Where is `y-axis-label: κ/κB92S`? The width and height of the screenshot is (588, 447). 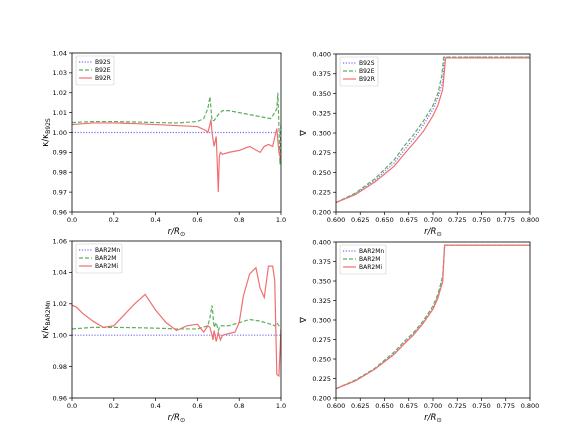 y-axis-label: κ/κB92S is located at coordinates (46, 132).